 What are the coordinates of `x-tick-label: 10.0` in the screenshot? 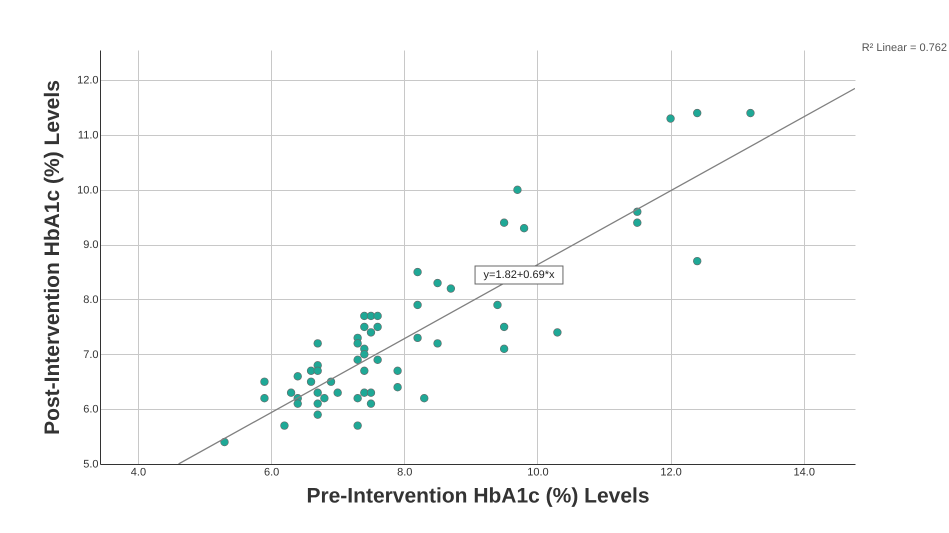 It's located at (538, 472).